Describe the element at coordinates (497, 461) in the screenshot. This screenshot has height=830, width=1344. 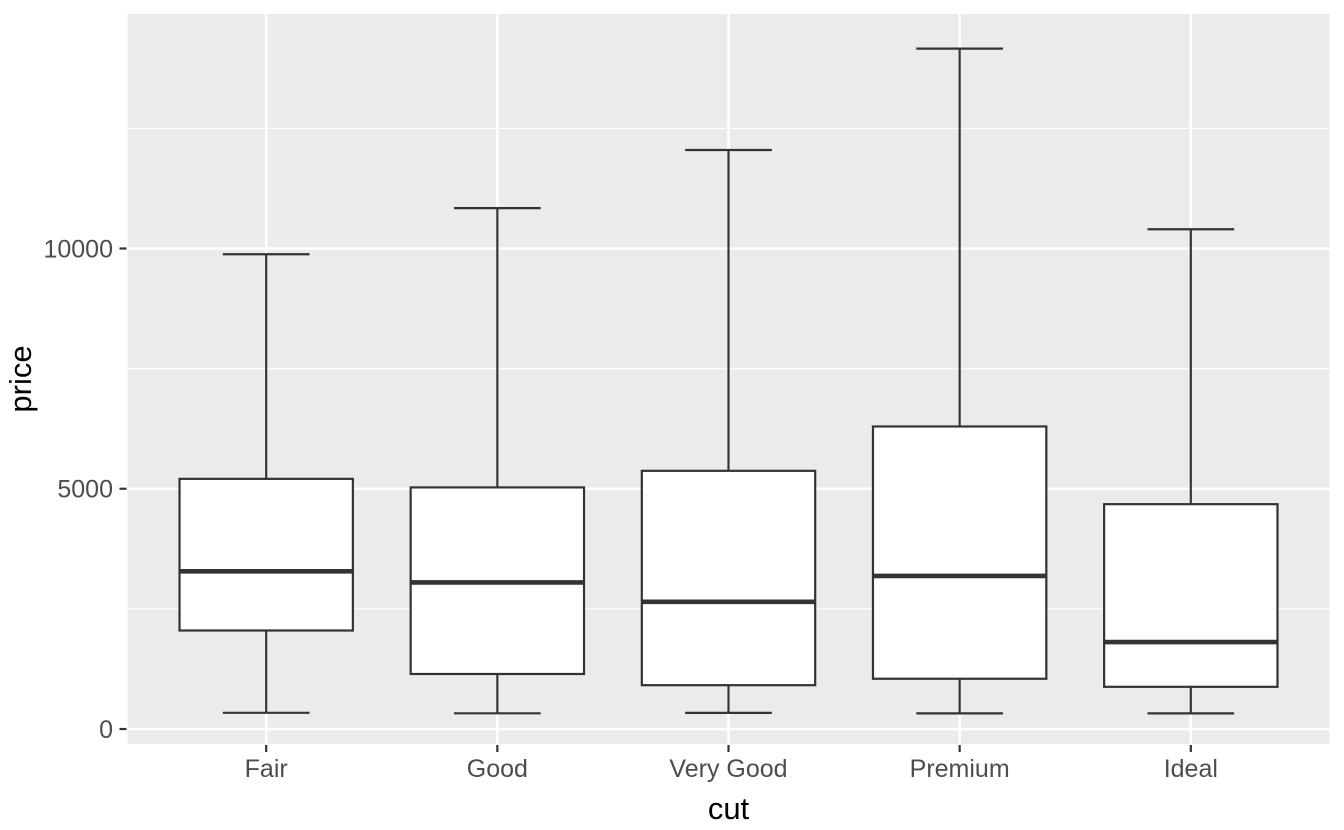
I see `boxplot-good` at that location.